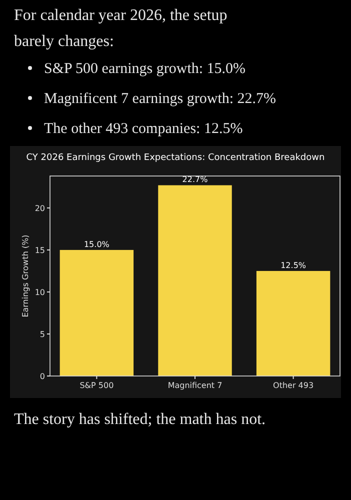 The image size is (351, 500). Describe the element at coordinates (39, 292) in the screenshot. I see `y-tick-label: 10` at that location.